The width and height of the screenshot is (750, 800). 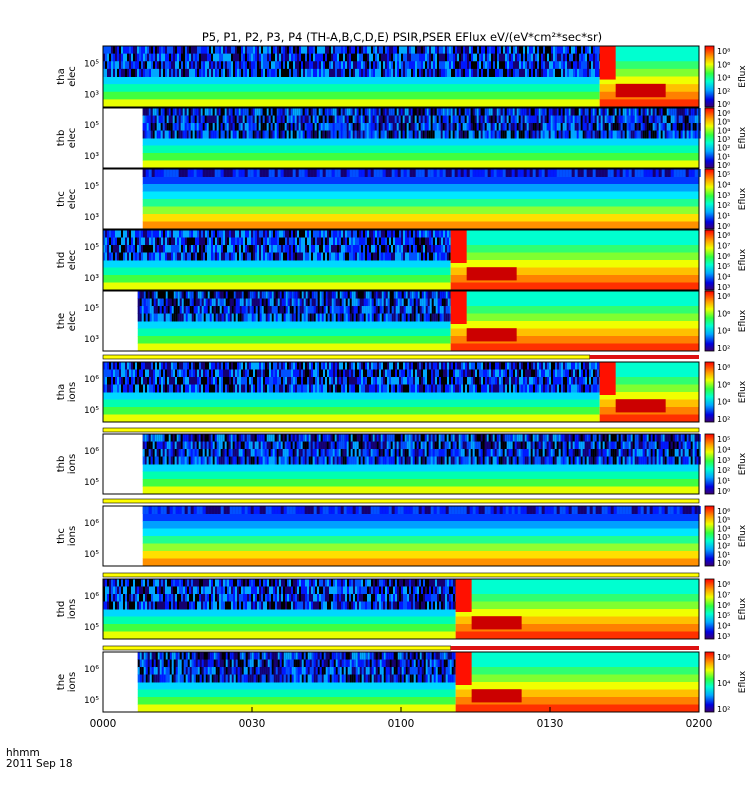 What do you see at coordinates (491, 274) in the screenshot?
I see `spectrum-hot-block` at bounding box center [491, 274].